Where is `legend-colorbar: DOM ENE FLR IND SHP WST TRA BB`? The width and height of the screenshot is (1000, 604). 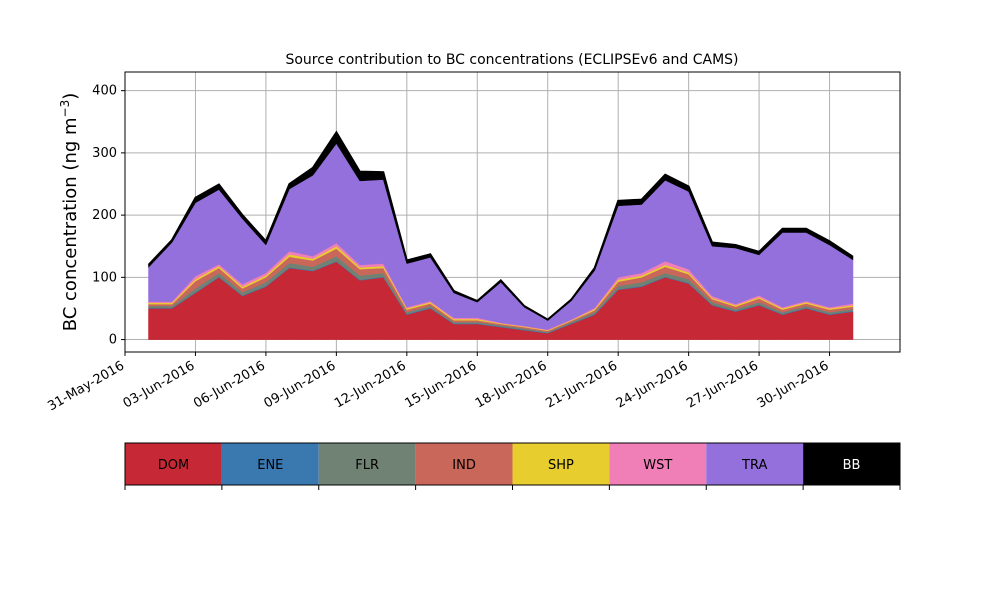
legend-colorbar: DOM ENE FLR IND SHP WST TRA BB is located at coordinates (512, 466).